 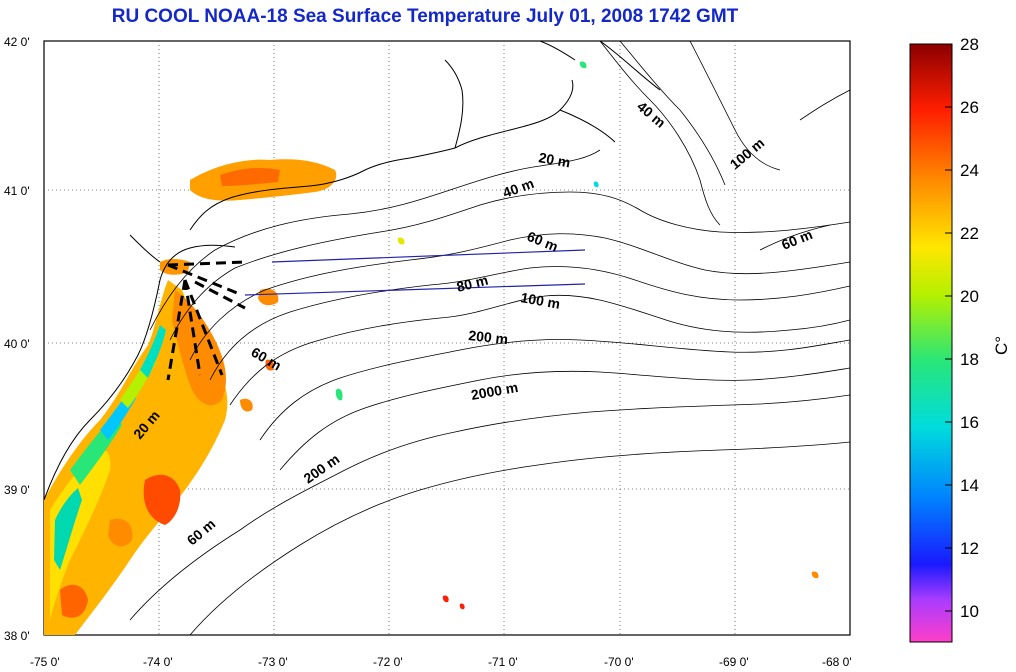 I want to click on colorbar-tick-label: 26, so click(x=969, y=107).